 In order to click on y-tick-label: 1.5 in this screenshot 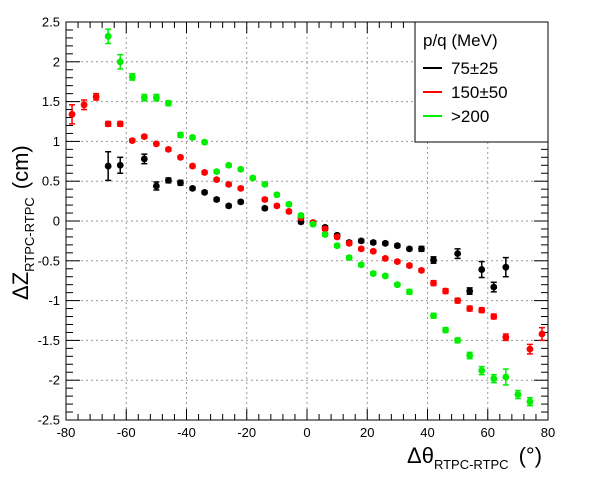, I will do `click(51, 101)`.